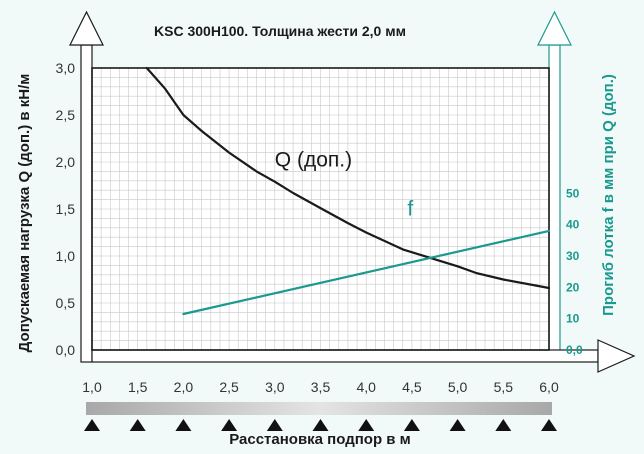 The height and width of the screenshot is (454, 644). I want to click on x-tick-label: 4,0, so click(366, 387).